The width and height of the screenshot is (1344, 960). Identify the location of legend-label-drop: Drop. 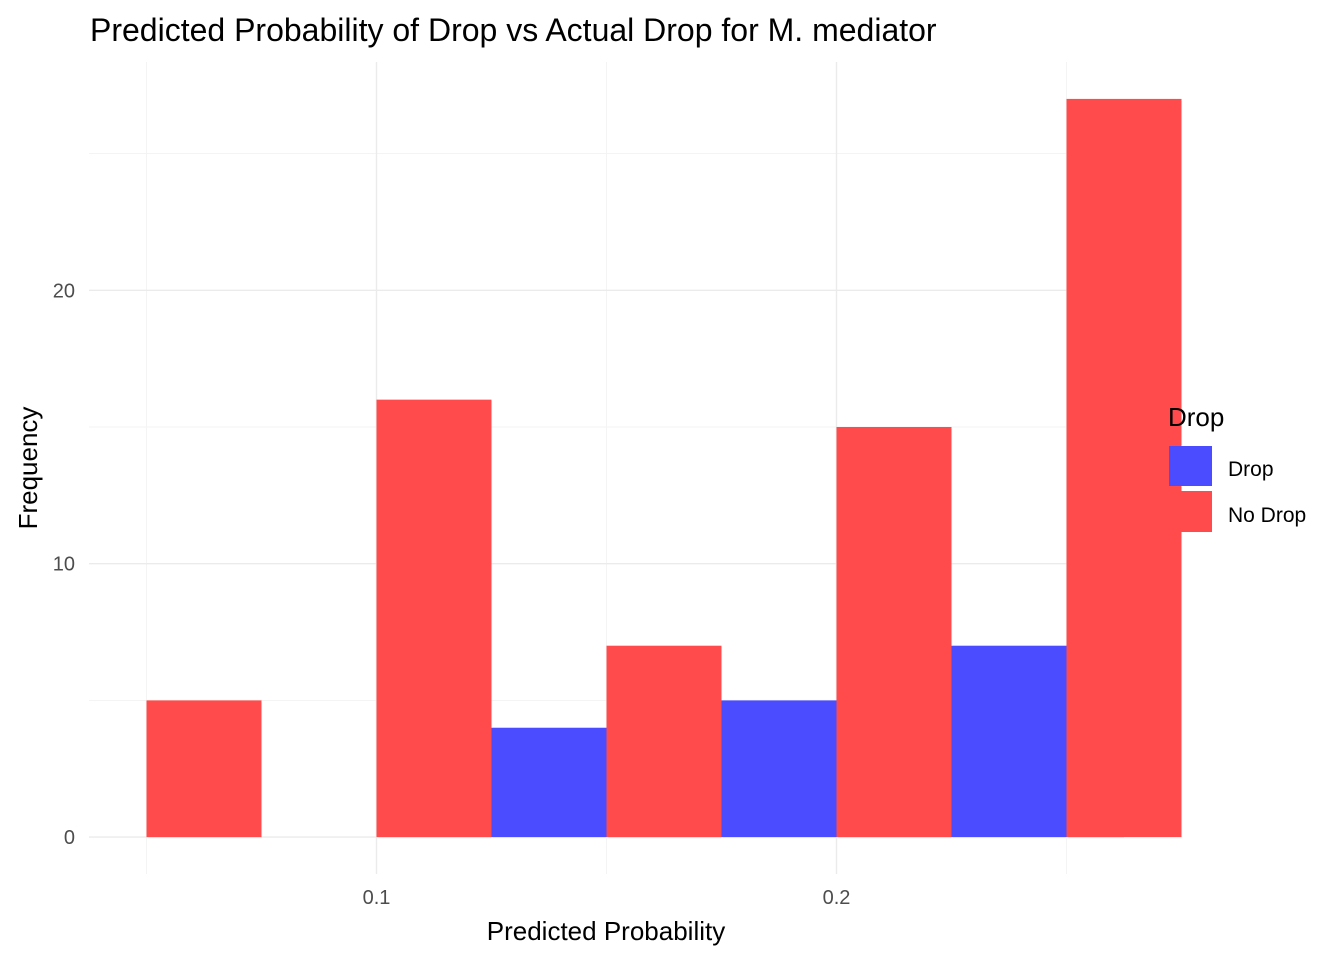
(1251, 469).